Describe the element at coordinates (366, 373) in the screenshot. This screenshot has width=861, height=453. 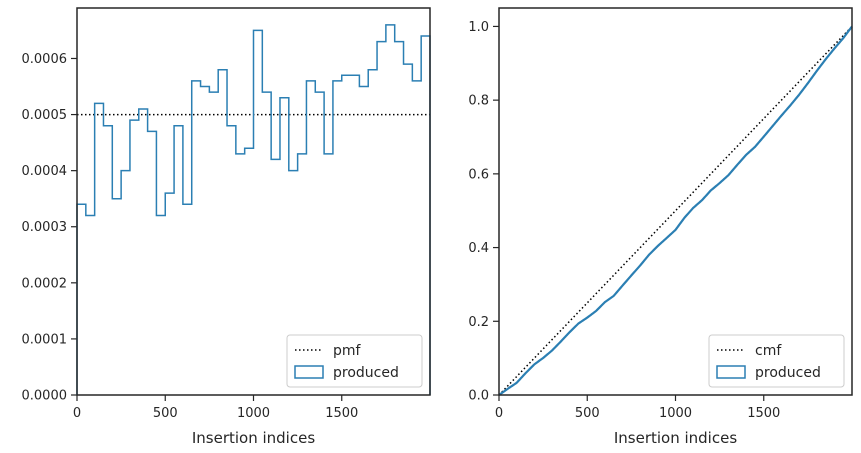
I see `left-legend-label-produced: produced` at that location.